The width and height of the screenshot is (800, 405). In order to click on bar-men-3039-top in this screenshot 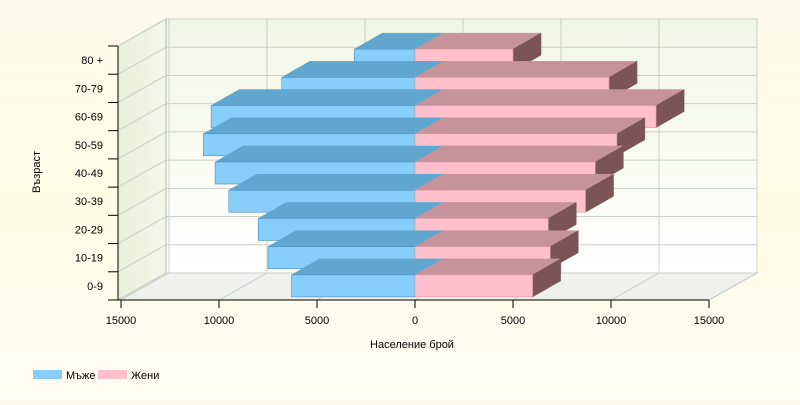, I will do `click(335, 182)`.